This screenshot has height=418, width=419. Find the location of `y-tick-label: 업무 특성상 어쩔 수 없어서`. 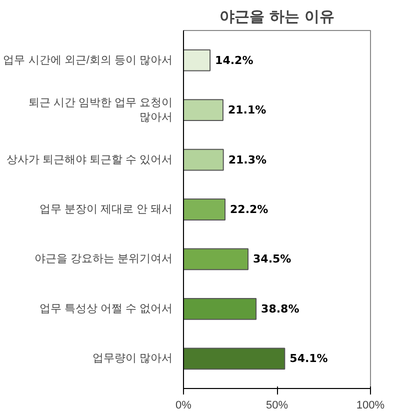

y-tick-label: 업무 특성상 어쩔 수 없어서 is located at coordinates (106, 308).